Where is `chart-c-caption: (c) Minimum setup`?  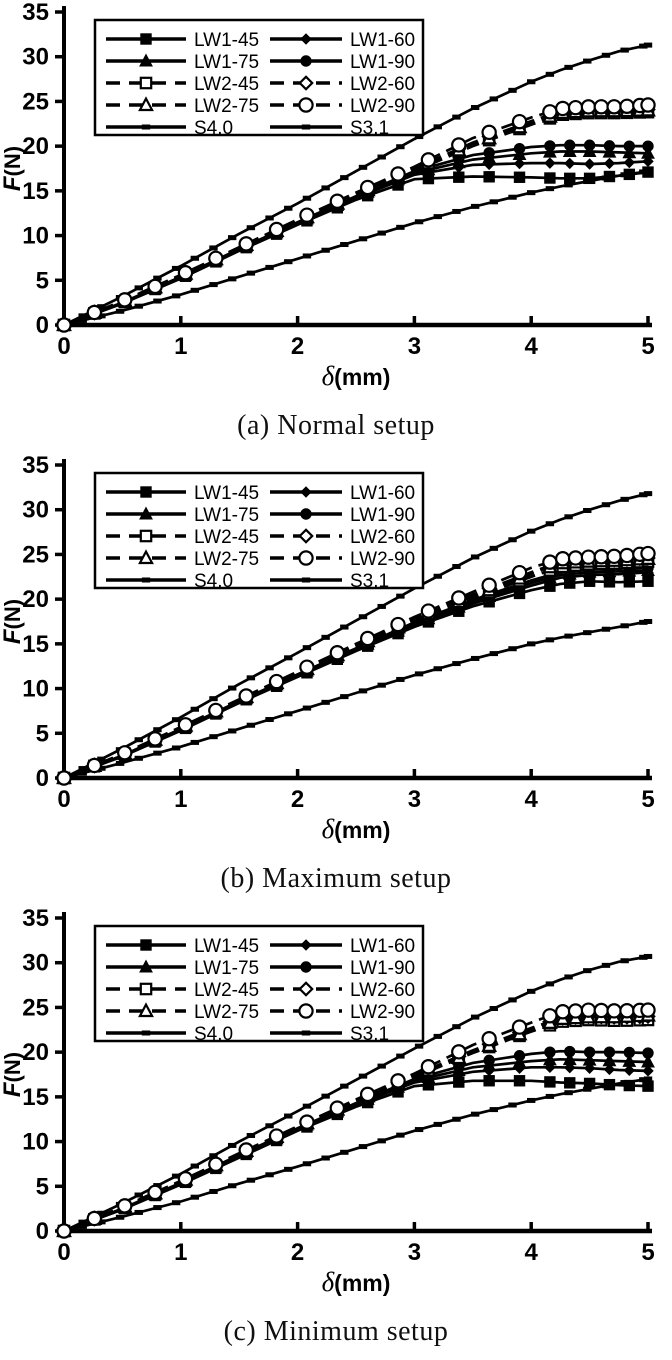 chart-c-caption: (c) Minimum setup is located at coordinates (336, 1331).